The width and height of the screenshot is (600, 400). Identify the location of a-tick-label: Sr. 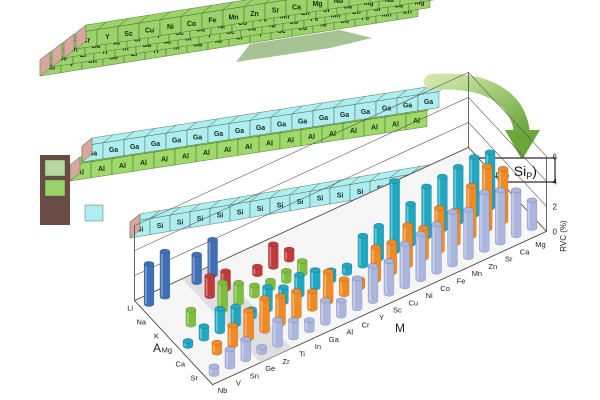
(195, 378).